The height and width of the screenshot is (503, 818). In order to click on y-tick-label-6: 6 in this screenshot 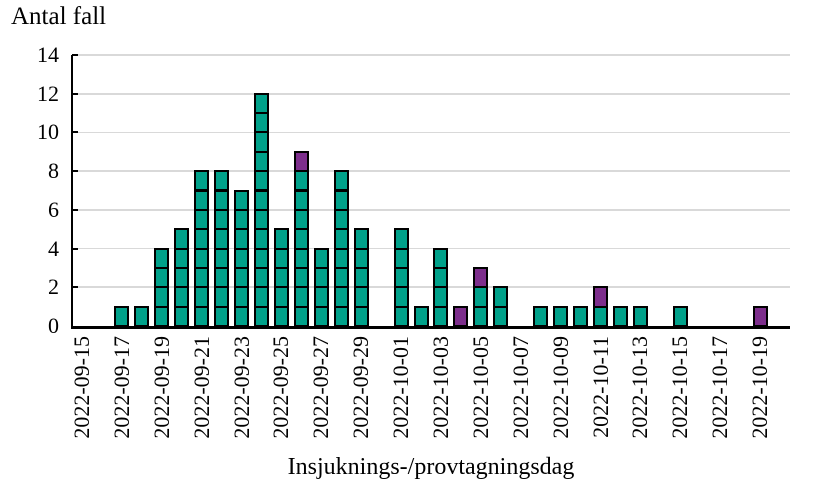, I will do `click(53, 209)`.